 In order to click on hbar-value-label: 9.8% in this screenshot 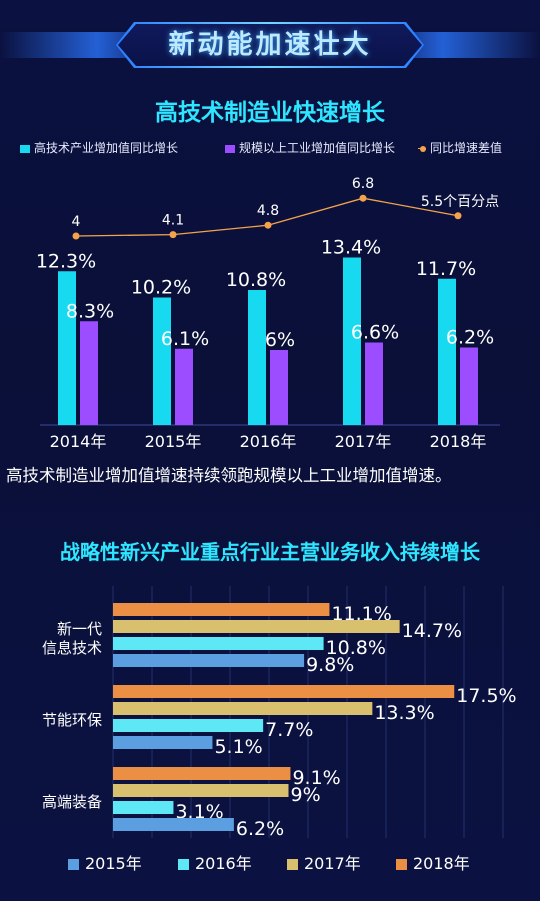, I will do `click(330, 665)`.